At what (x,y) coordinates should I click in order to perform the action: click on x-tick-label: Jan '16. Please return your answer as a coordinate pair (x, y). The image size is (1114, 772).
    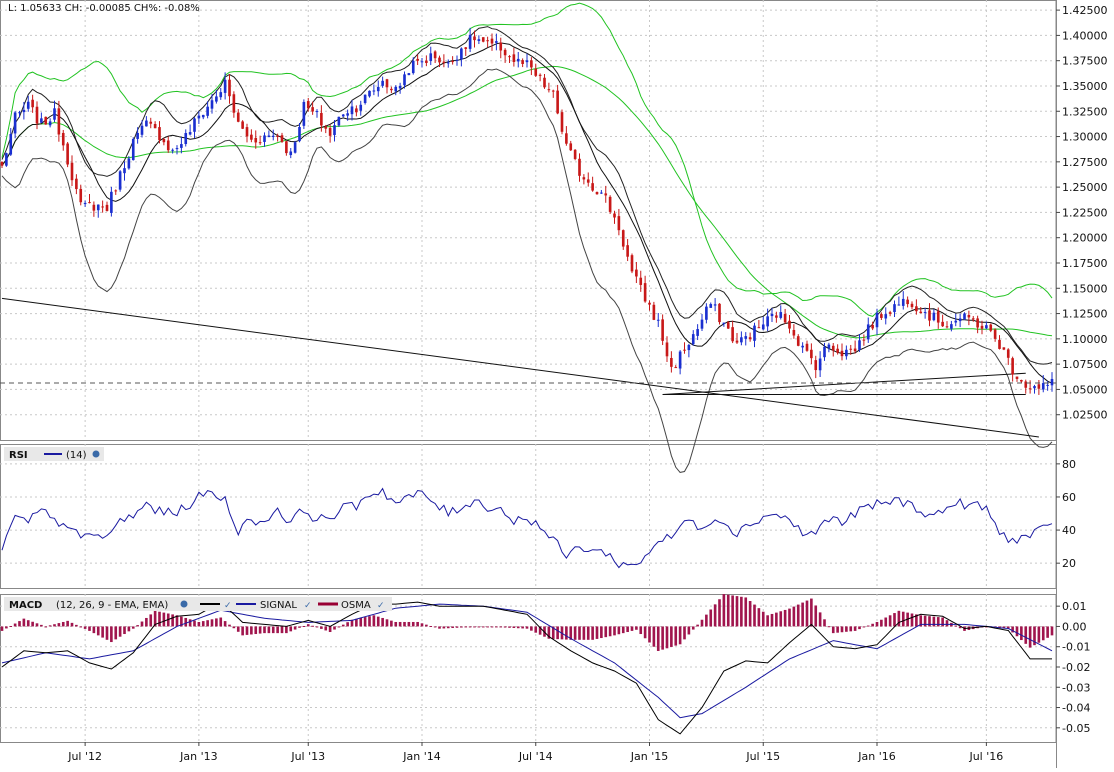
    Looking at the image, I should click on (876, 756).